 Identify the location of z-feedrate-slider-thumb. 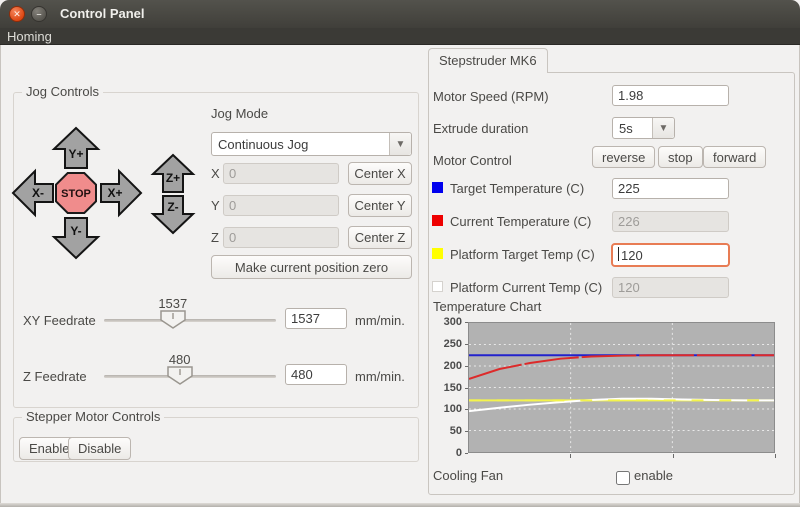
(179, 375).